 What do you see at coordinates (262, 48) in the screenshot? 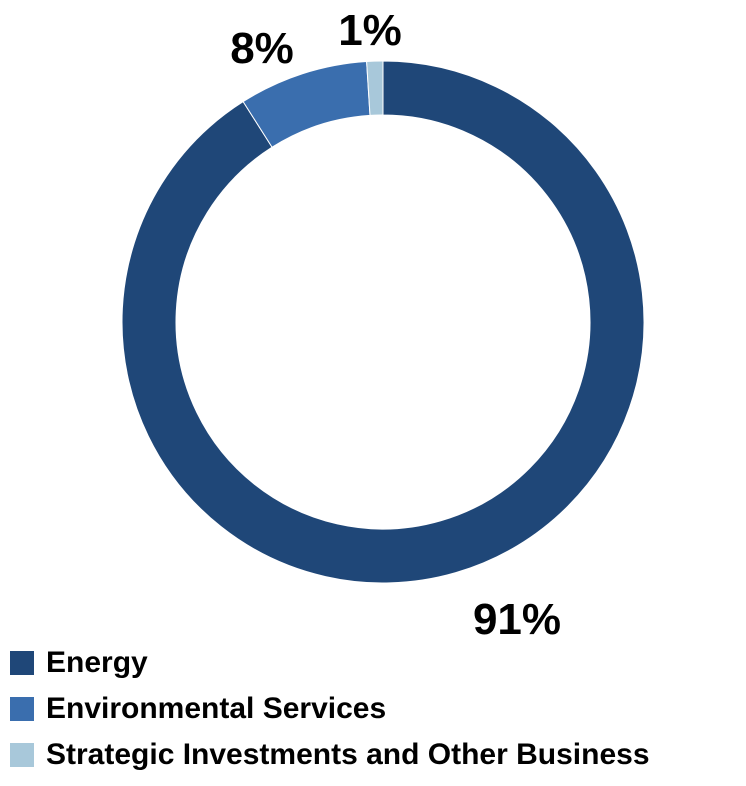
I see `data-label-environmental-services: 8%` at bounding box center [262, 48].